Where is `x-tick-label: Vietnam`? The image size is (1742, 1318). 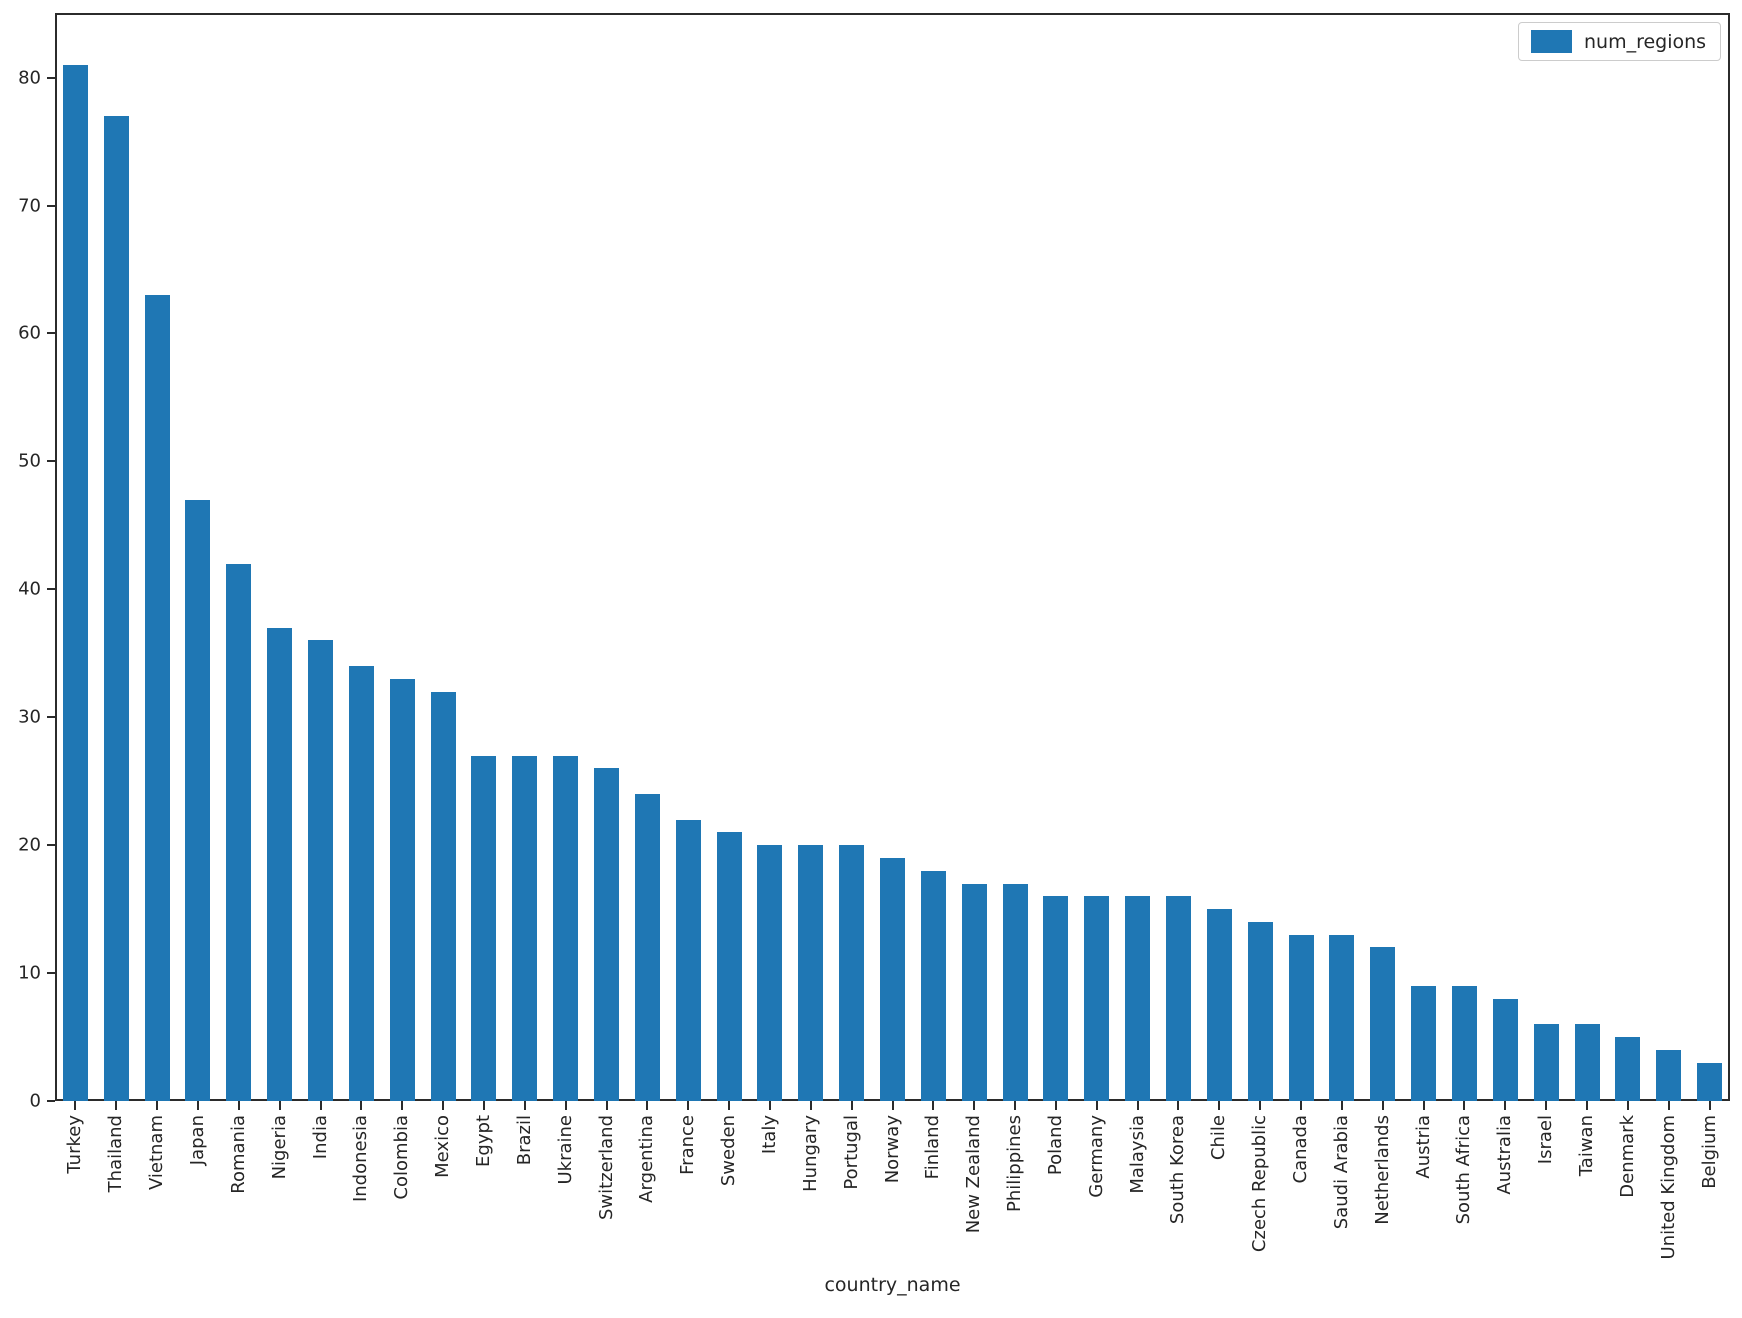
x-tick-label: Vietnam is located at coordinates (157, 1153).